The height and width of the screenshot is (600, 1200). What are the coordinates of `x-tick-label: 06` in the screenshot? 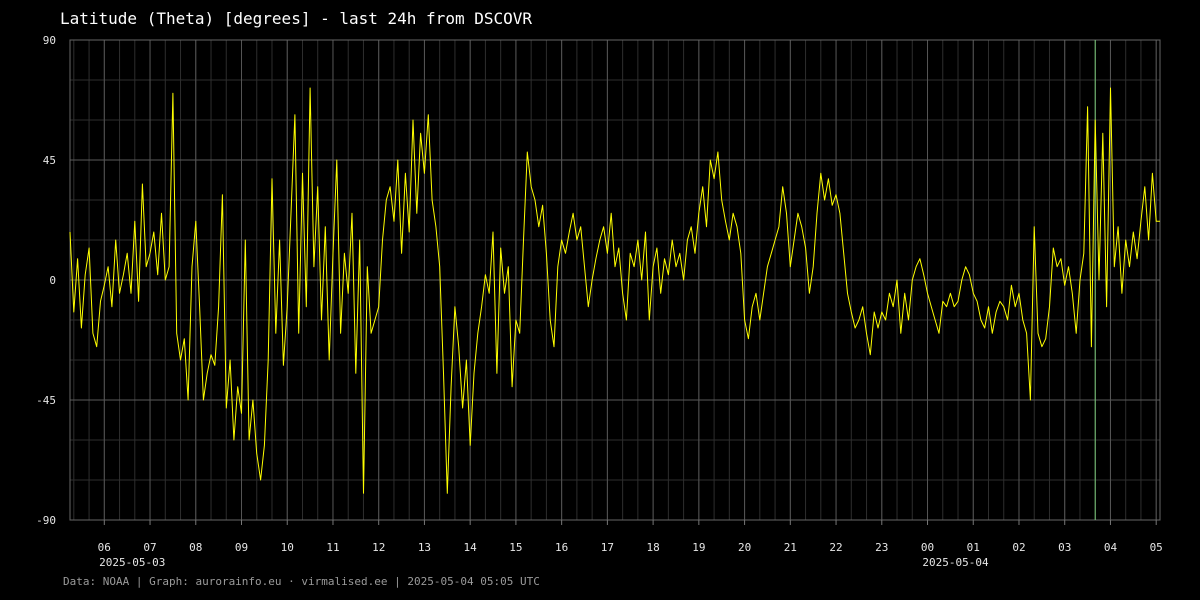 It's located at (104, 547).